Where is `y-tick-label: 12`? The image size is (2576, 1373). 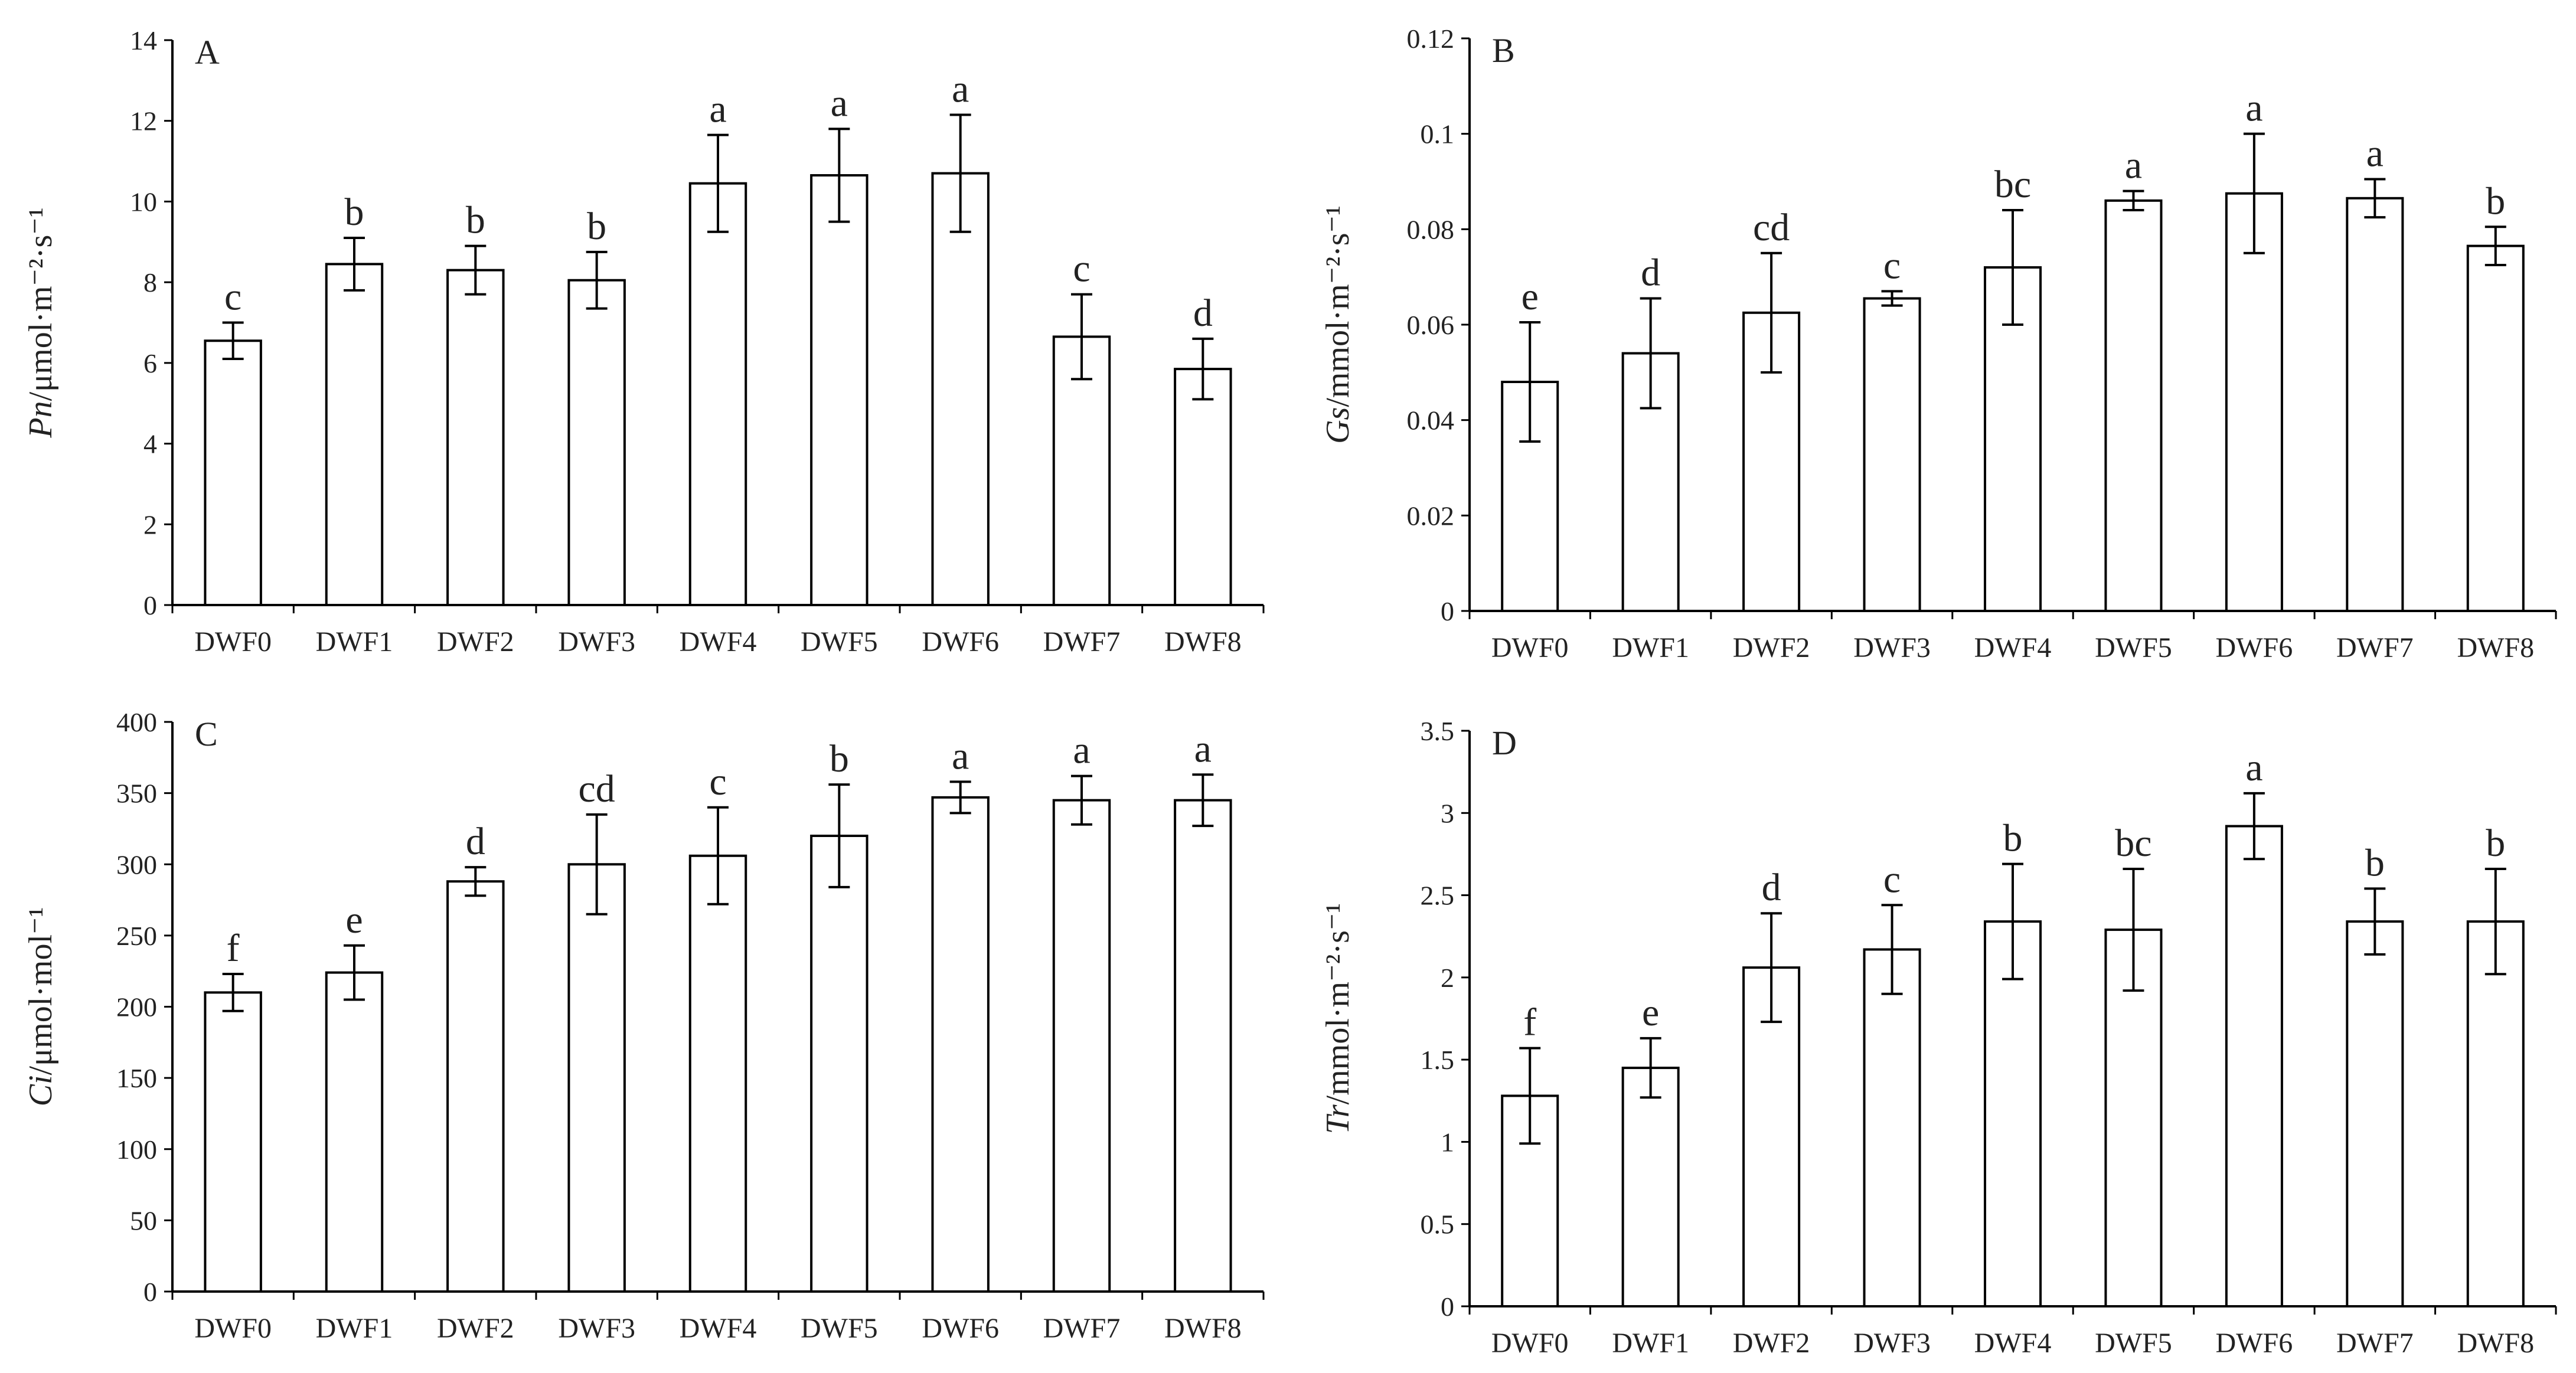 y-tick-label: 12 is located at coordinates (143, 121).